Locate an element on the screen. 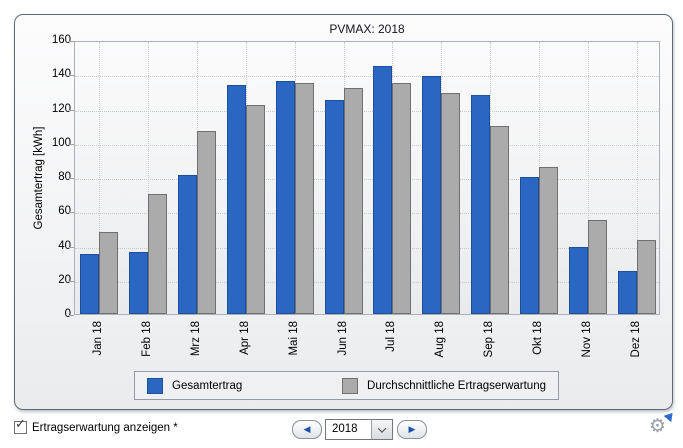 This screenshot has height=448, width=683. x-tick-label: Jul 18 is located at coordinates (391, 336).